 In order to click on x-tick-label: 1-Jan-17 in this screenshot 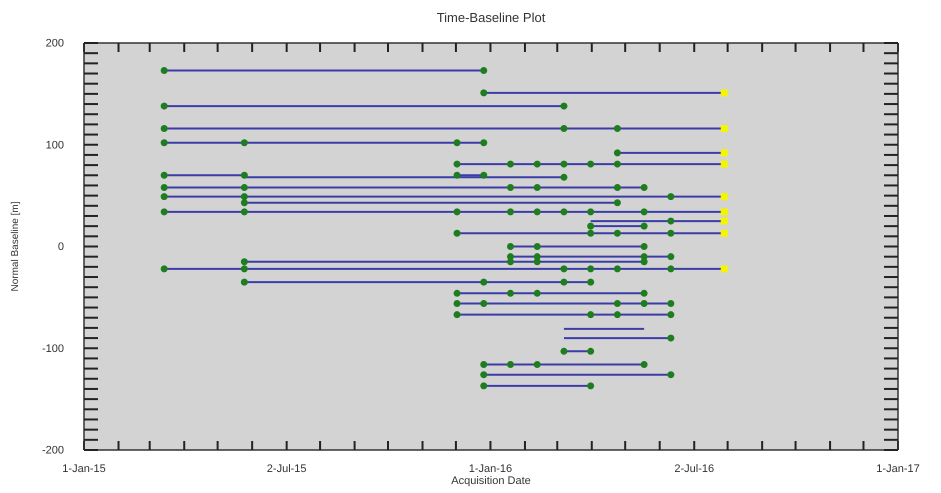, I will do `click(898, 468)`.